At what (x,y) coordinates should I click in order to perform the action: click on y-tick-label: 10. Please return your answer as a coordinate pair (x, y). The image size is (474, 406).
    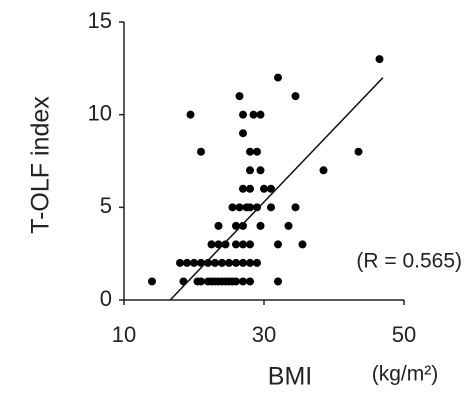
    Looking at the image, I should click on (100, 112).